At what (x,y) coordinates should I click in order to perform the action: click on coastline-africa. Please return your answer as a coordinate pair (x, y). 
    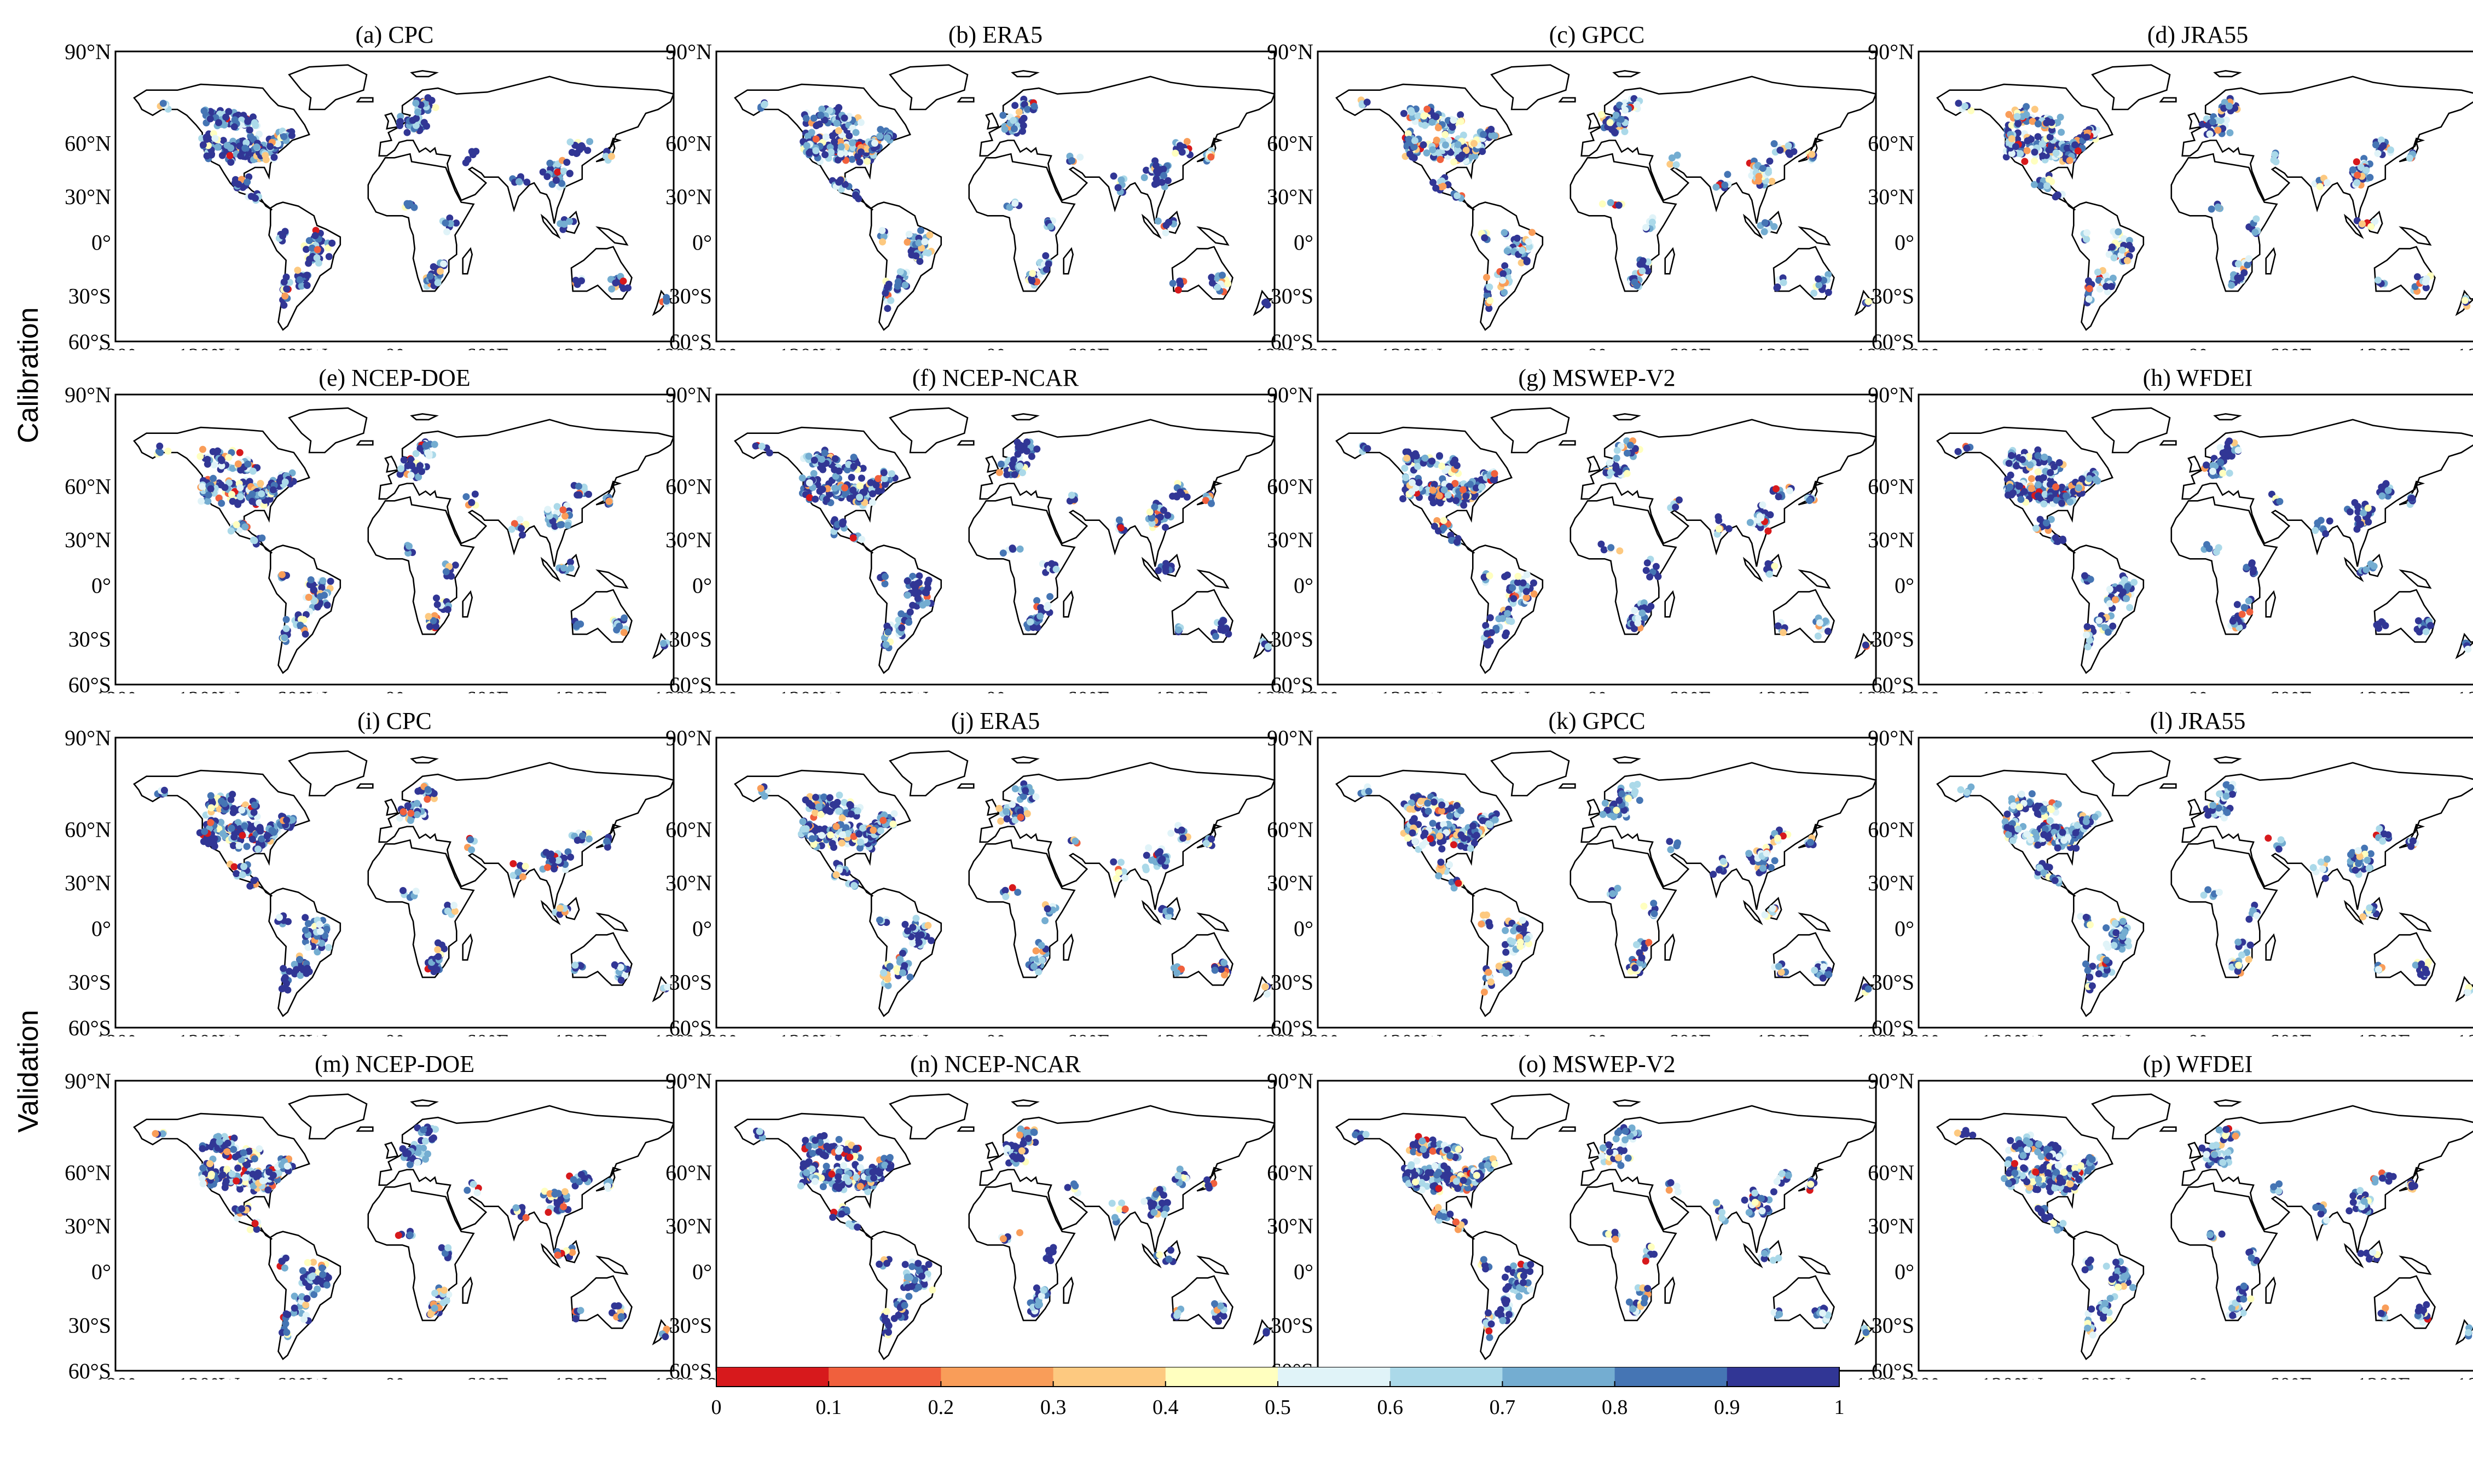
    Looking at the image, I should click on (421, 222).